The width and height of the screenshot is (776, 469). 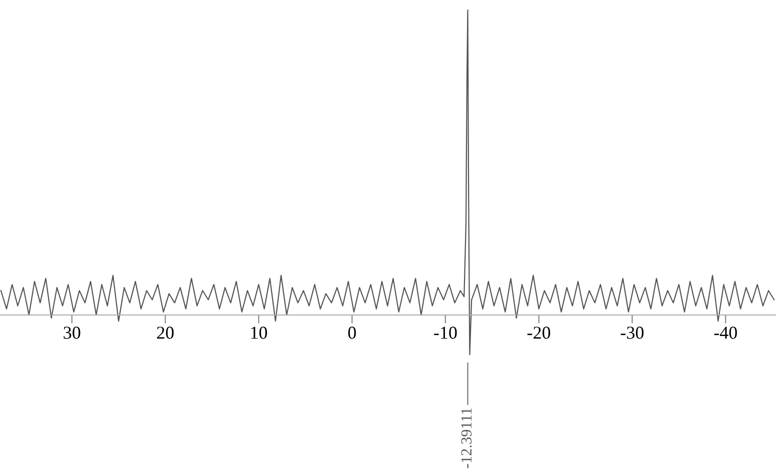 What do you see at coordinates (259, 332) in the screenshot?
I see `x-tick-label: 10` at bounding box center [259, 332].